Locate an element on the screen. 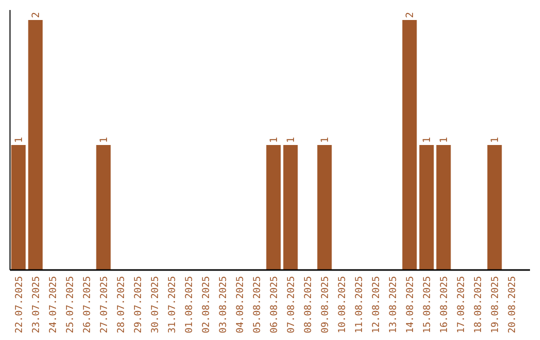 The image size is (540, 340). x-tick-label: 25.07.2025 is located at coordinates (70, 305).